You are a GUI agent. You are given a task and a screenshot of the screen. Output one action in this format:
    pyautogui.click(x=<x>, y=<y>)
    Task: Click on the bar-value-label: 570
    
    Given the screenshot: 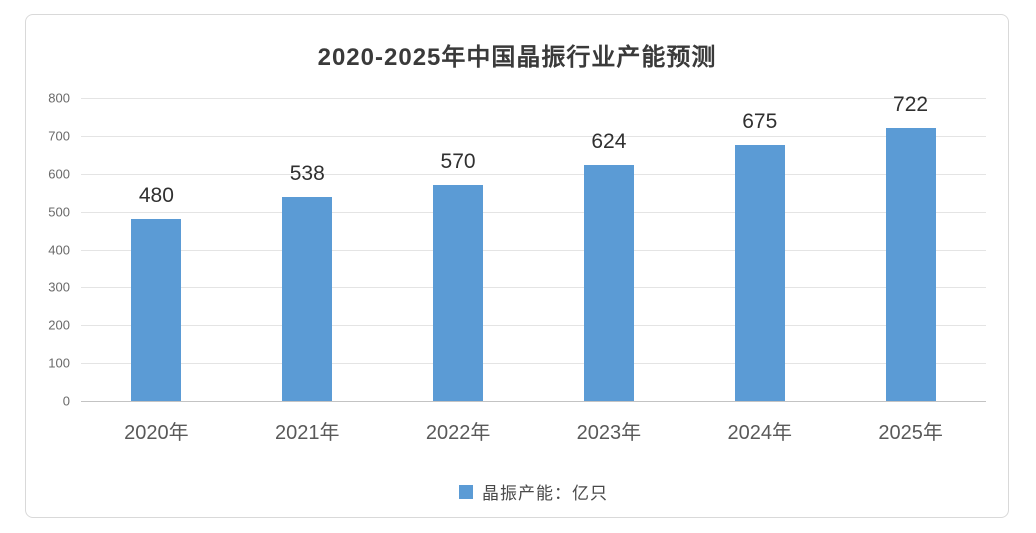 What is the action you would take?
    pyautogui.click(x=458, y=162)
    